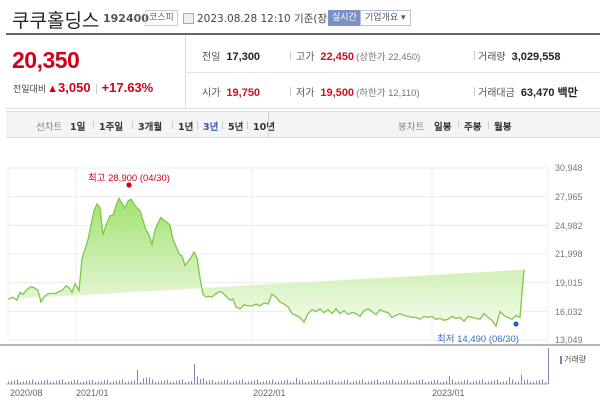 The image size is (600, 403). What do you see at coordinates (236, 127) in the screenshot?
I see `period-5y: 5년` at bounding box center [236, 127].